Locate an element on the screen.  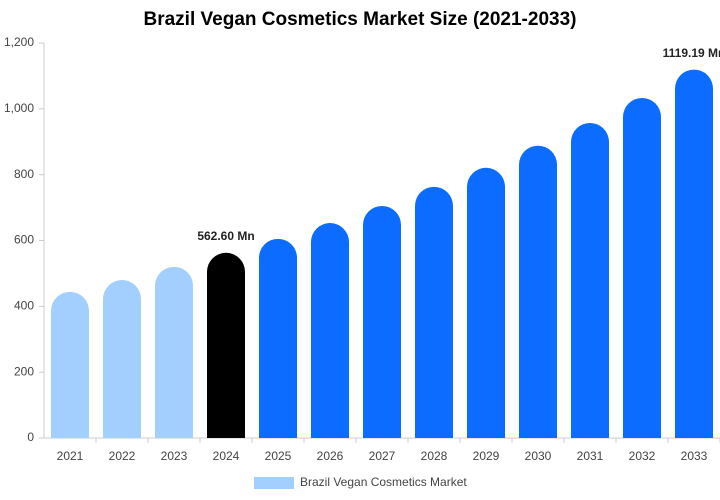
y-tick-label: 200 is located at coordinates (24, 371).